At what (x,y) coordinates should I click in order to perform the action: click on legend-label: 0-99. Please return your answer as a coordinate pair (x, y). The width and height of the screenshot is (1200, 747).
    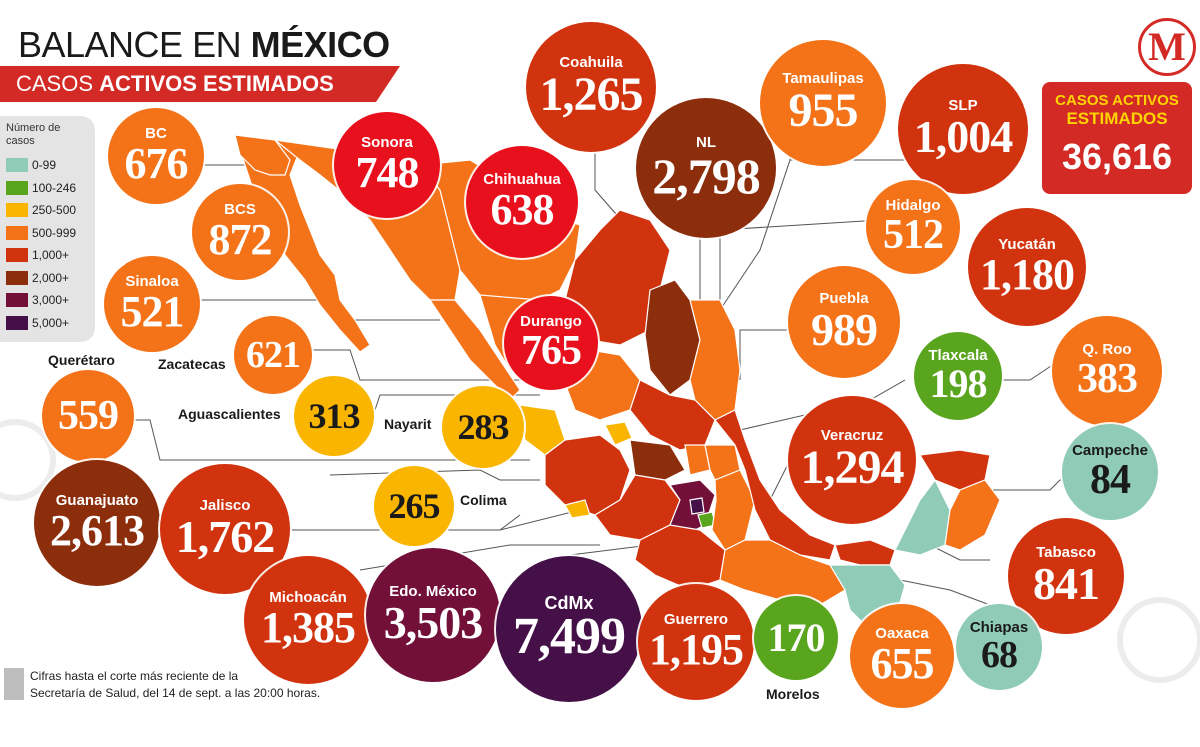
    Looking at the image, I should click on (44, 165).